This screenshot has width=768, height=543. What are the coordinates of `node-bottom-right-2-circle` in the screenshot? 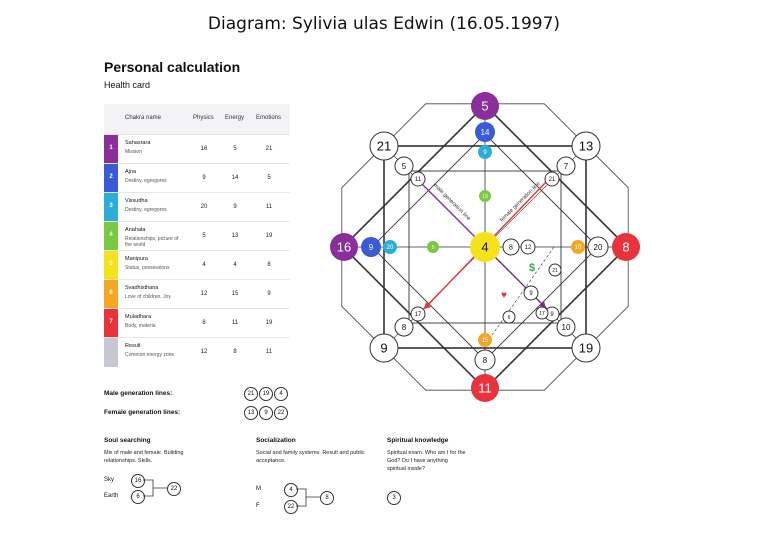 It's located at (566, 327).